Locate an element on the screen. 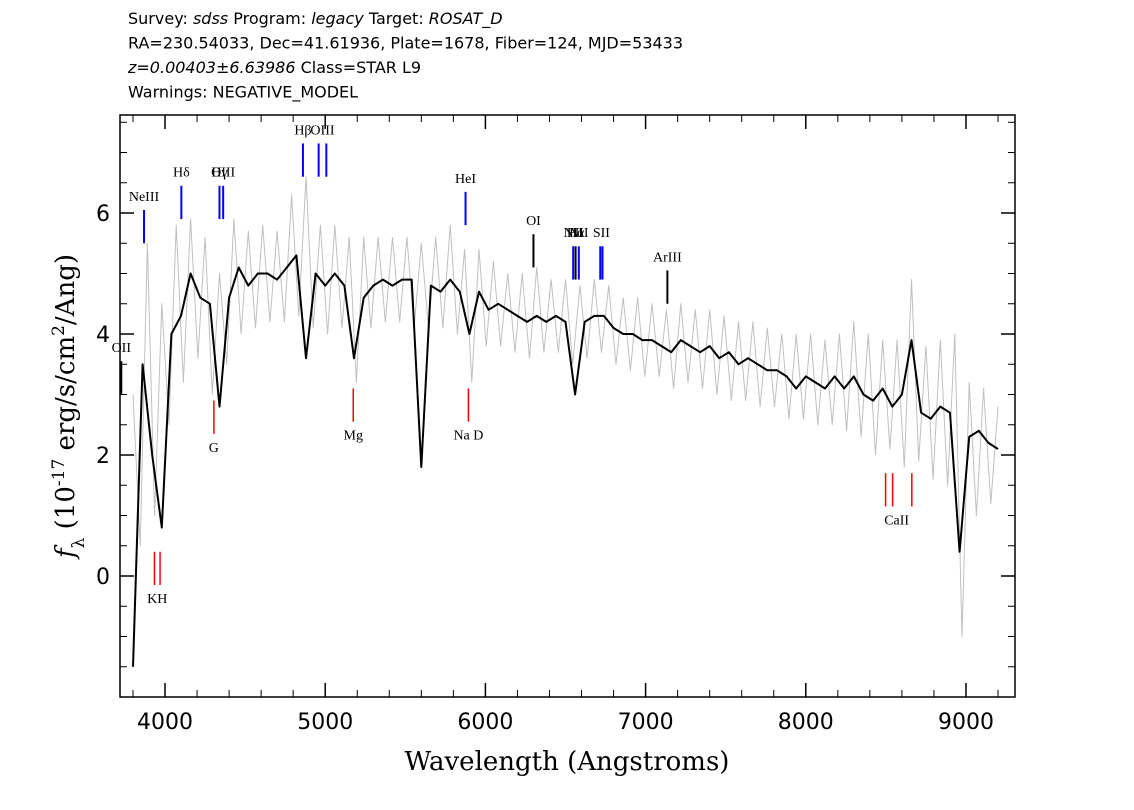  x-tick-label: 6000 is located at coordinates (485, 722).